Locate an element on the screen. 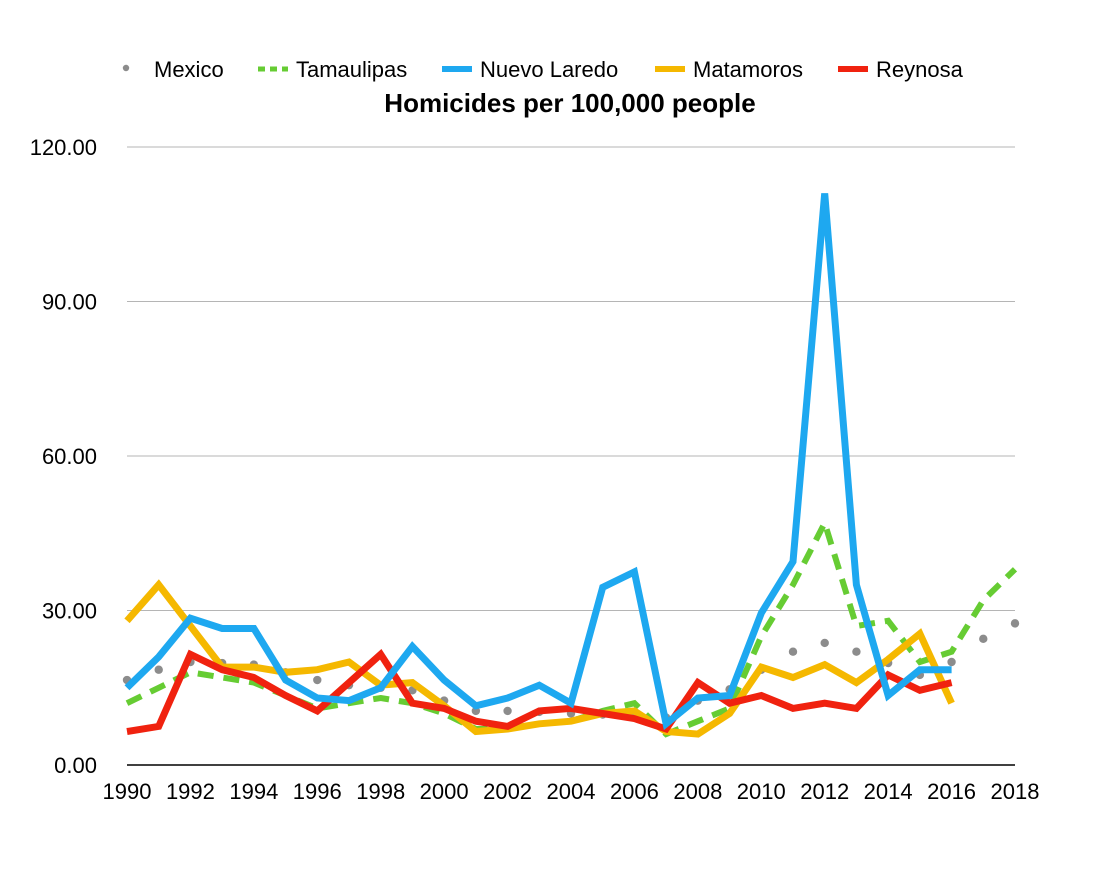 This screenshot has width=1118, height=874. x-tick-label: 2004 is located at coordinates (571, 791).